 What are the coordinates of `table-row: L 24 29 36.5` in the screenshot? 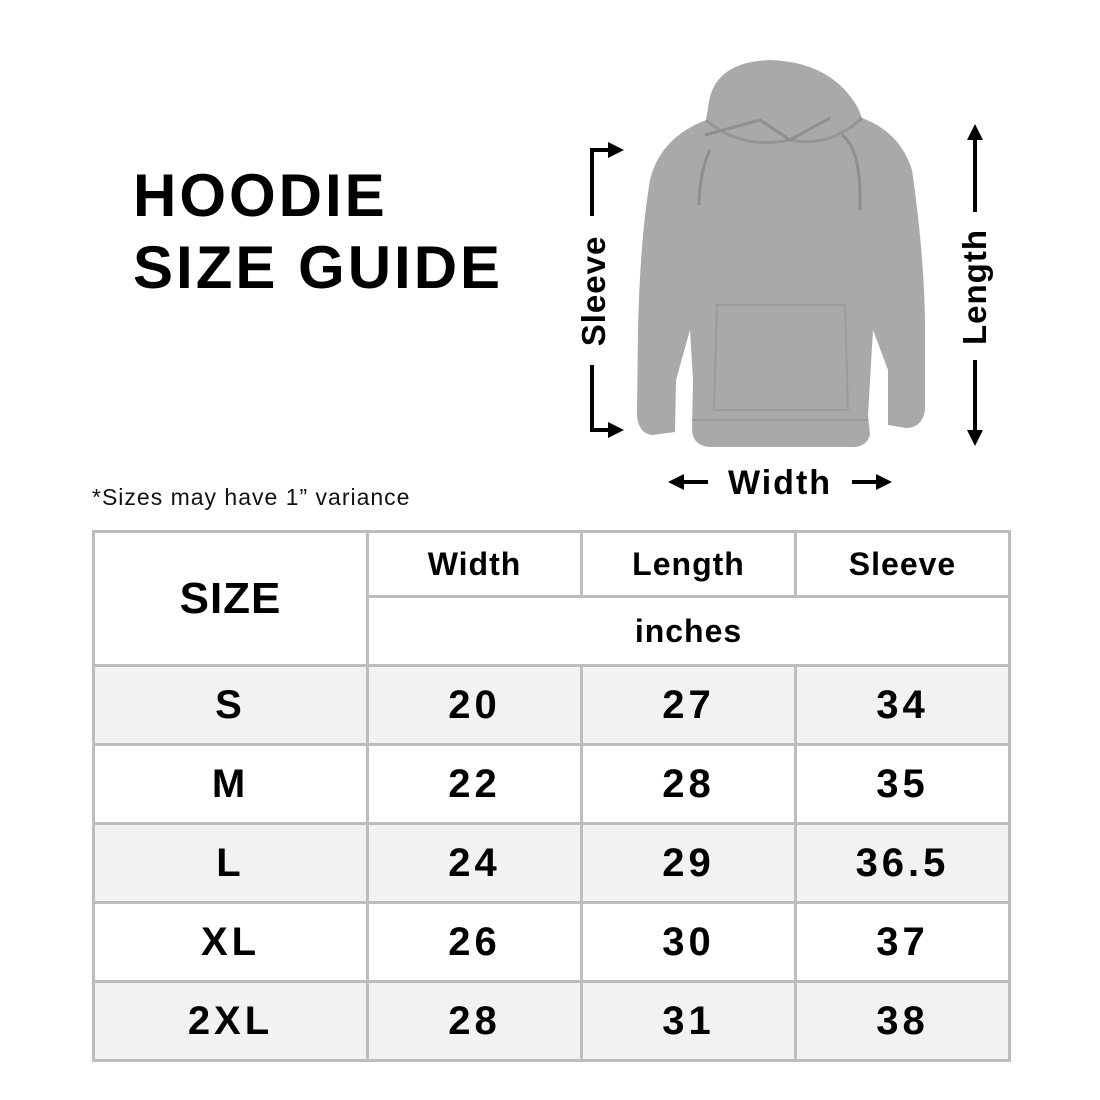 It's located at (551, 863).